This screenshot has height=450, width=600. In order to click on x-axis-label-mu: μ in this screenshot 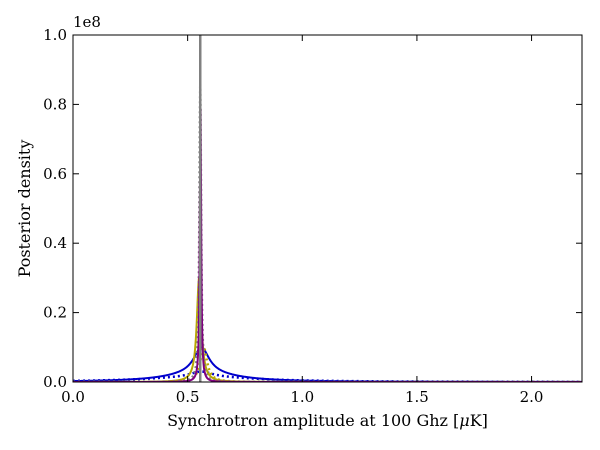, I will do `click(464, 420)`.